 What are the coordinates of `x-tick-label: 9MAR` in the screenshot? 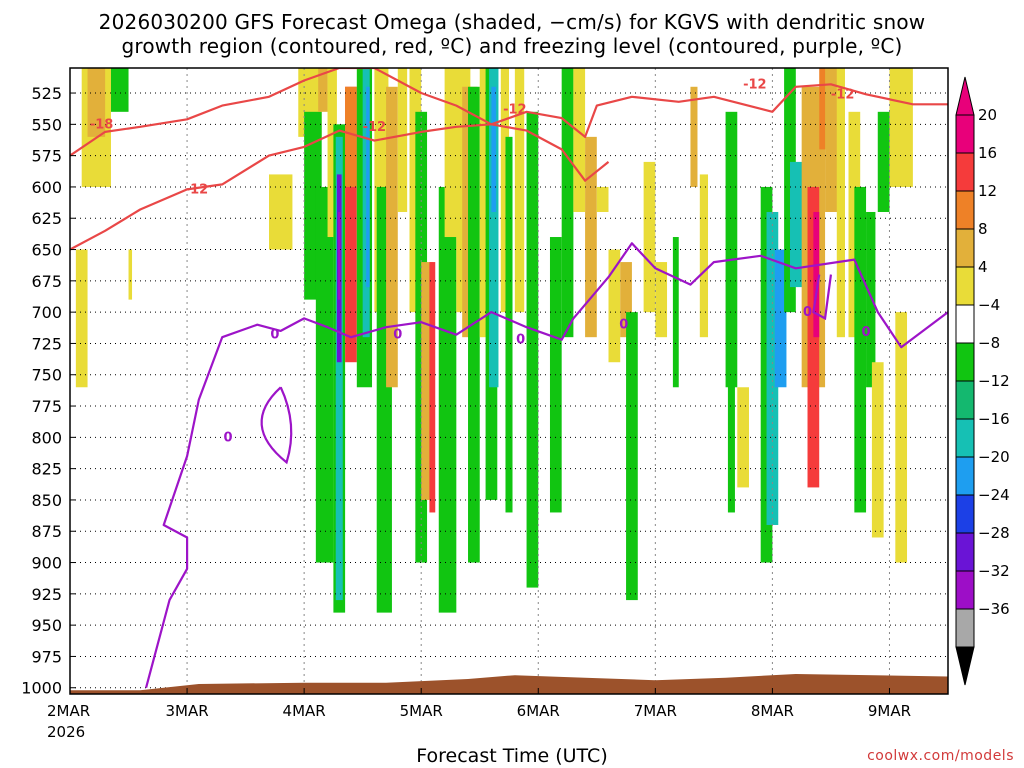 It's located at (889, 711).